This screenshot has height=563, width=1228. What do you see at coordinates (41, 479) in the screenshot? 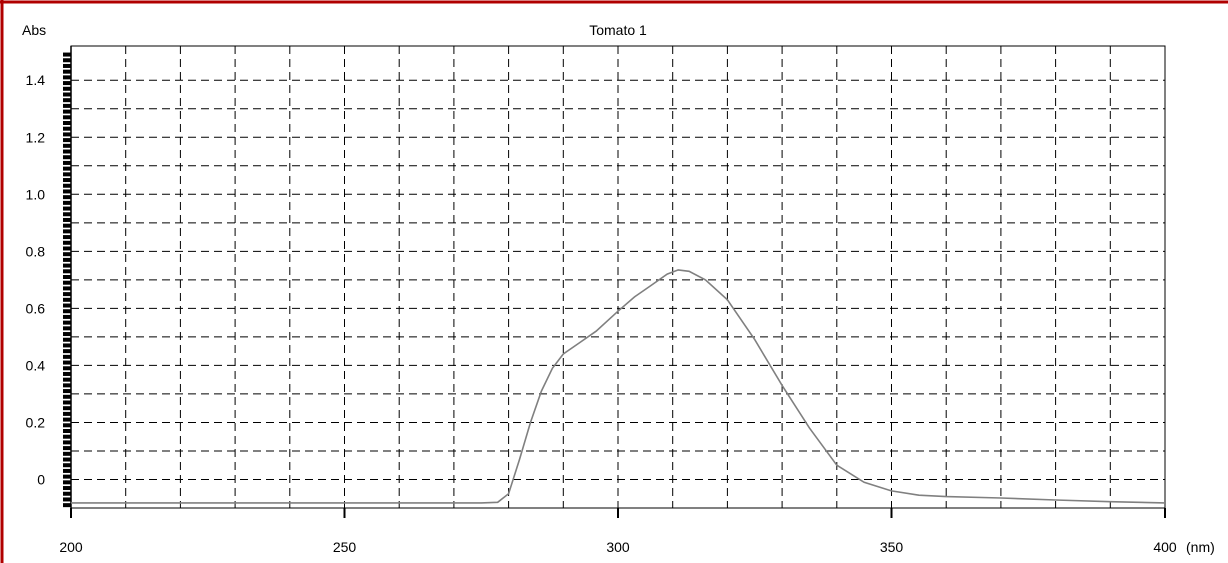
I see `y-tick-label: 0` at bounding box center [41, 479].